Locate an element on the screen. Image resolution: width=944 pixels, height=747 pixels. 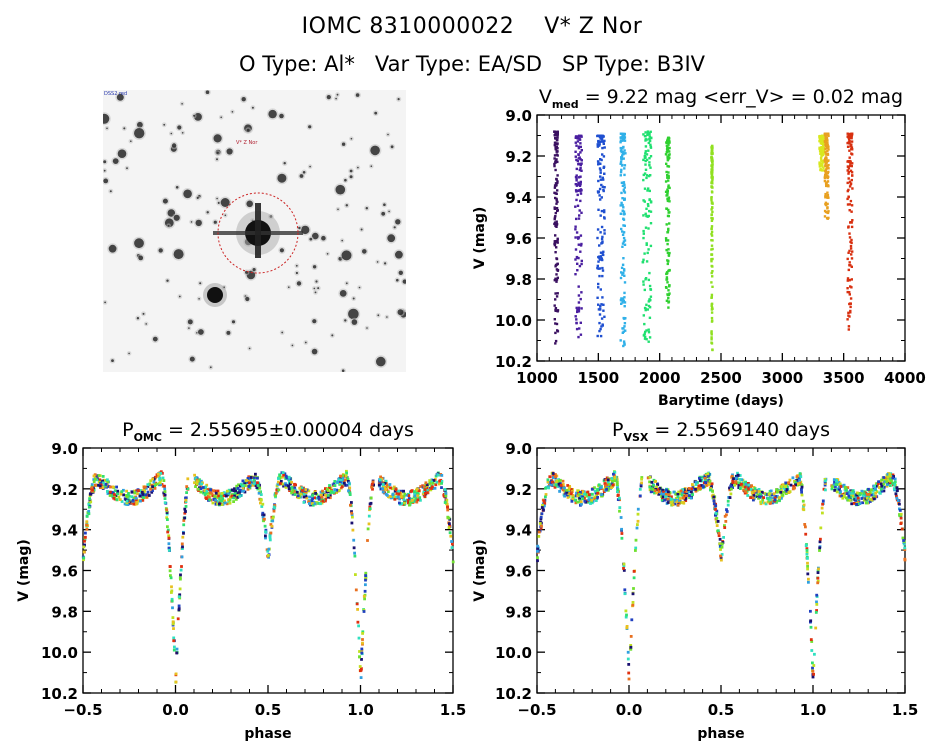
y-axis-label: V (mag) is located at coordinates (24, 570).